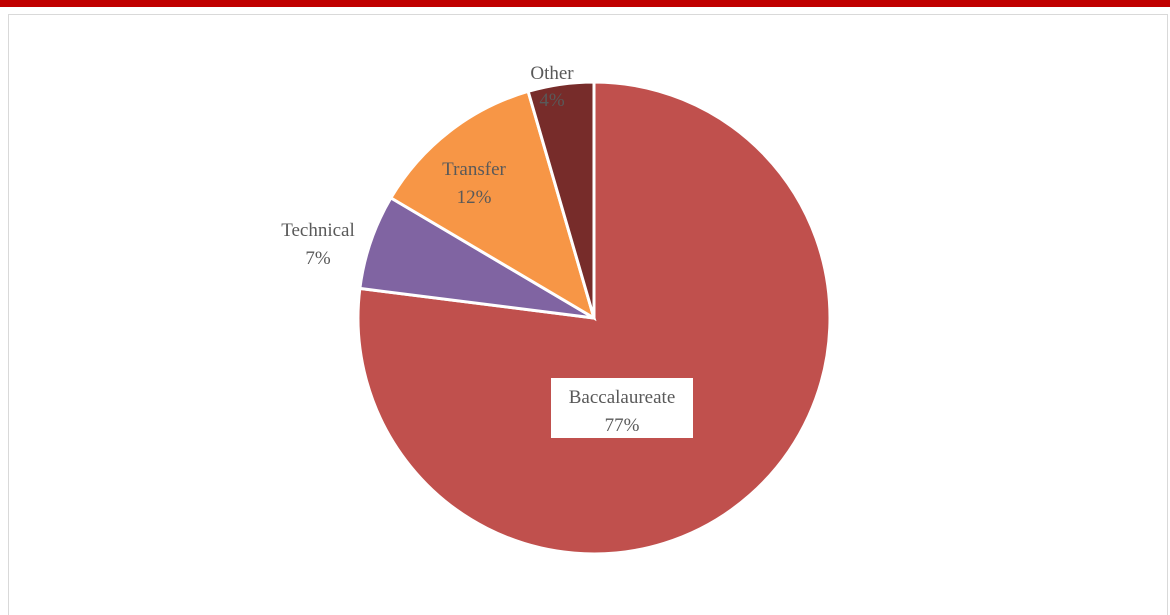 This screenshot has width=1170, height=615. I want to click on other-label: Other, so click(552, 73).